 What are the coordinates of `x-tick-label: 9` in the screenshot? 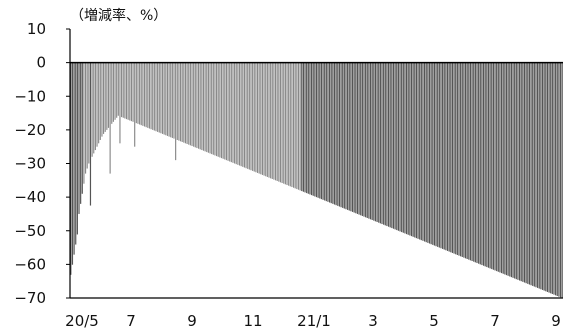 It's located at (556, 321).